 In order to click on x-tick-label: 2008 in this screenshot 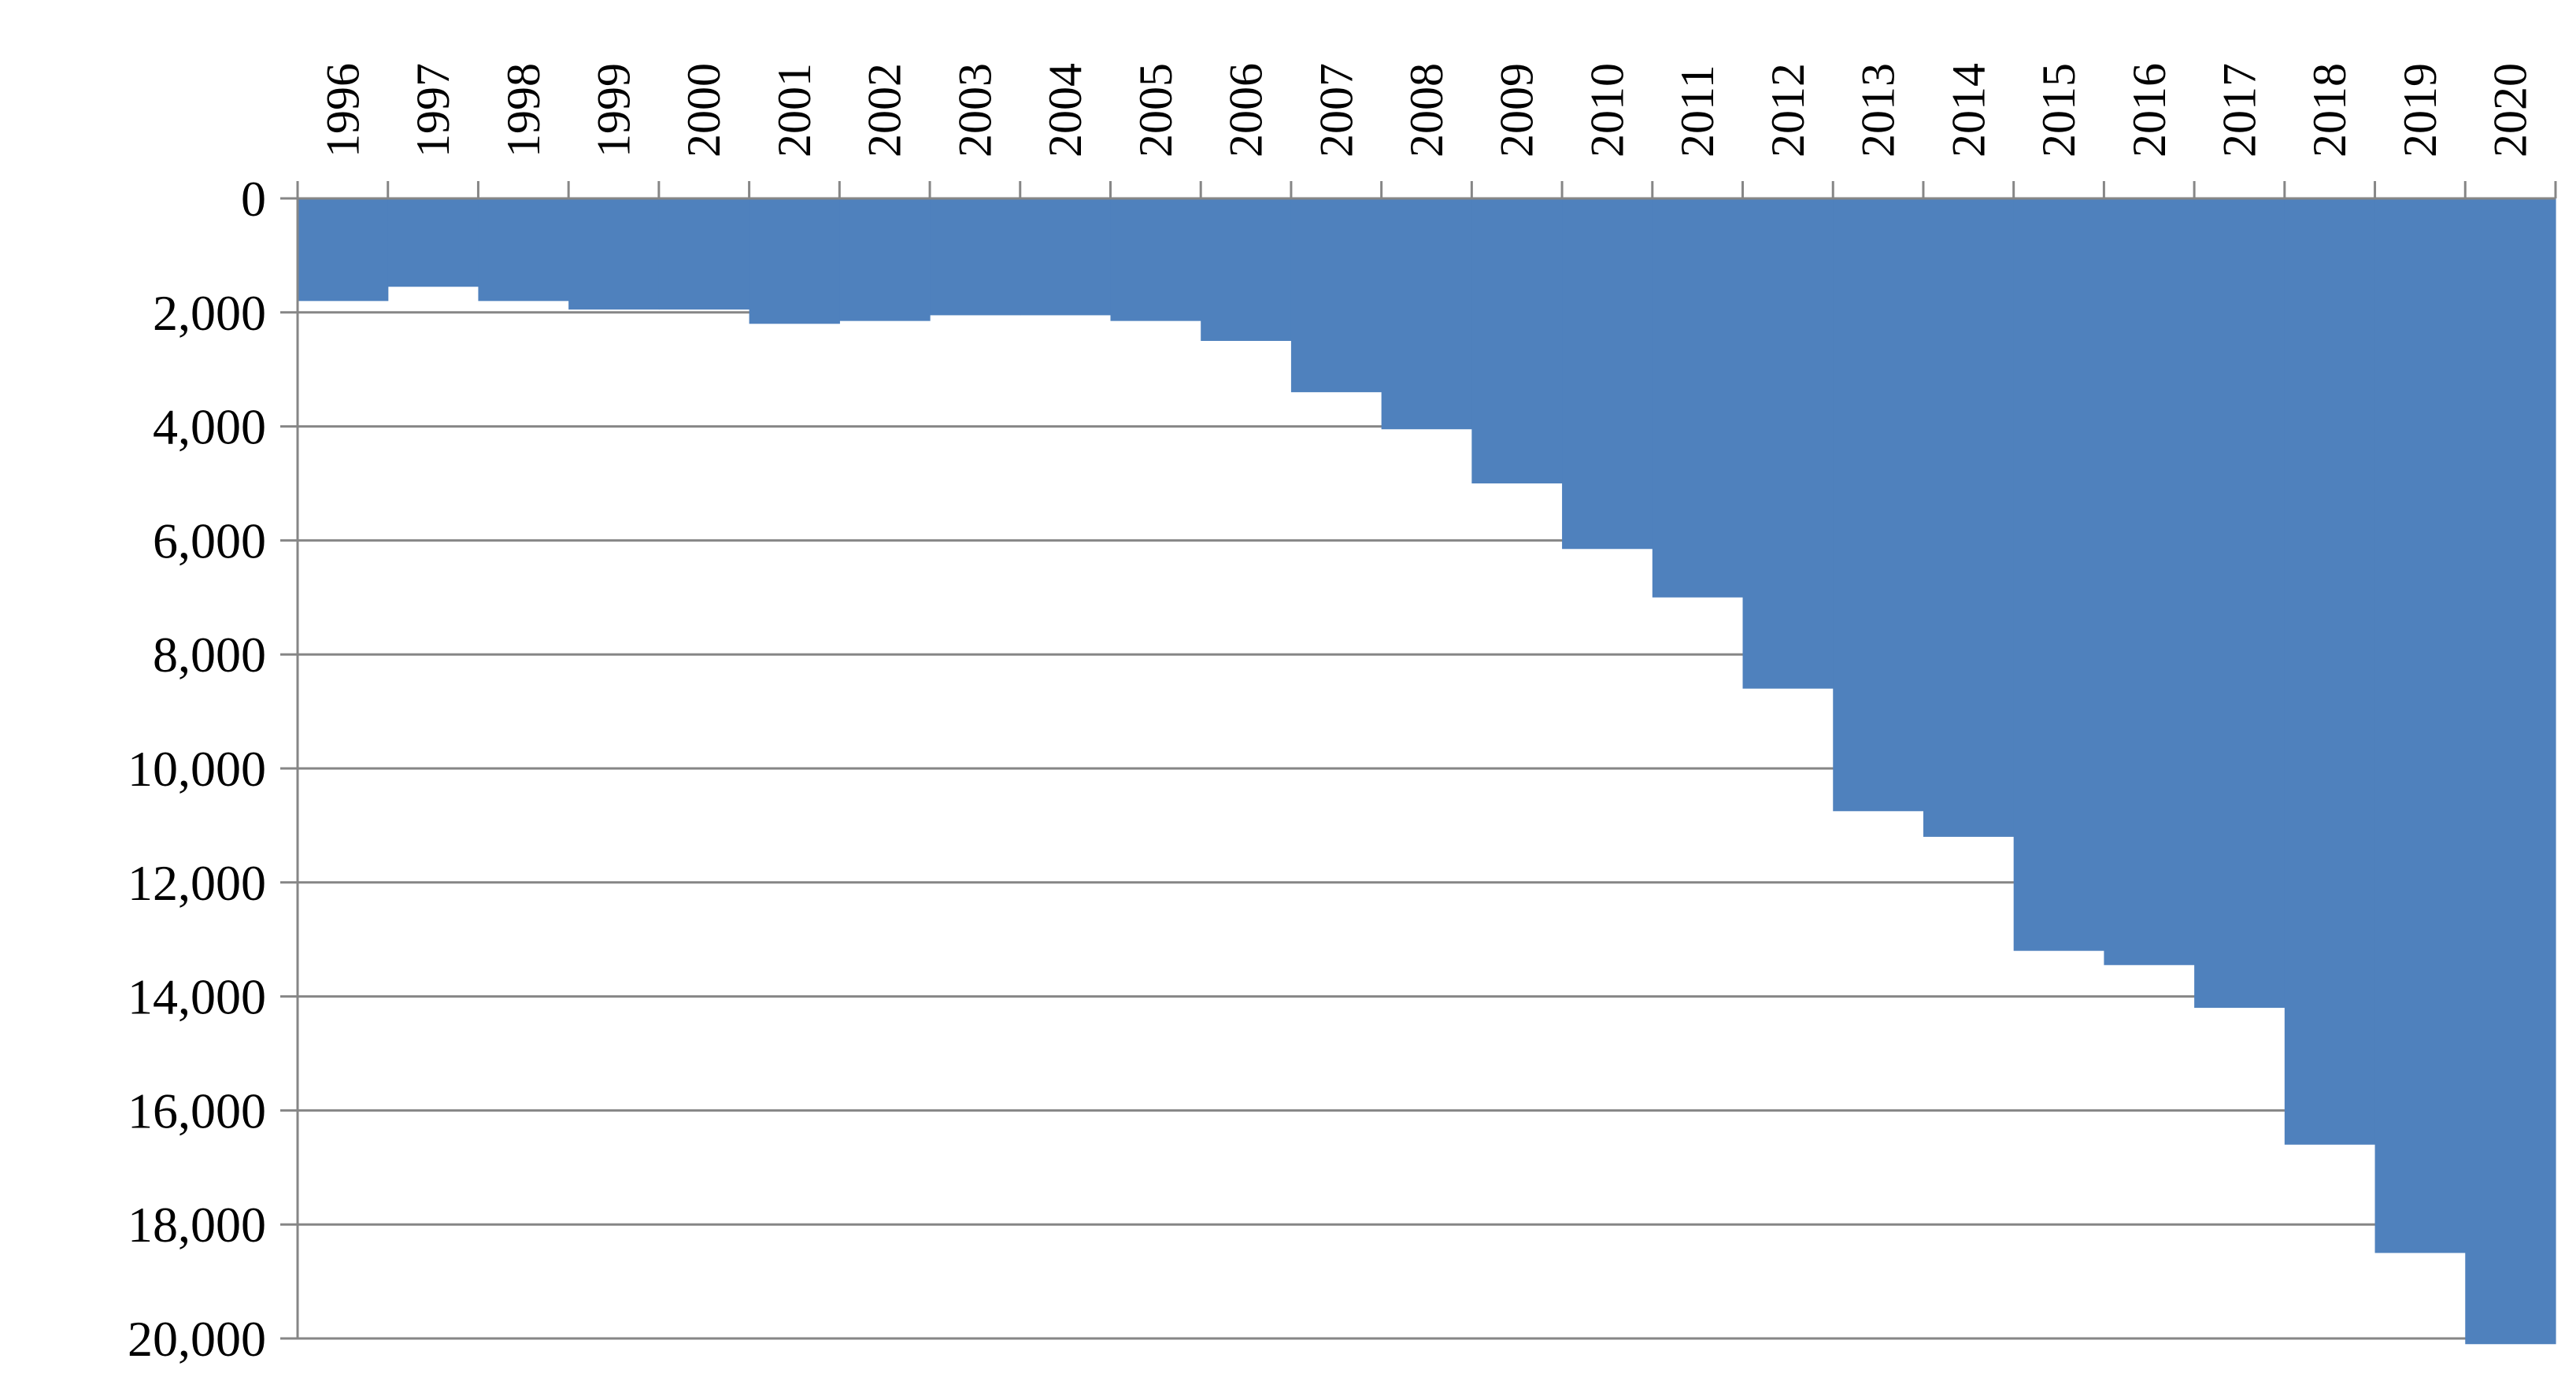, I will do `click(1427, 110)`.